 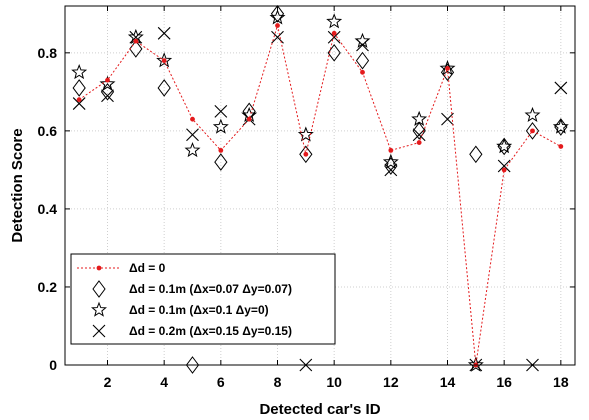 I want to click on legend-box, so click(x=203, y=299).